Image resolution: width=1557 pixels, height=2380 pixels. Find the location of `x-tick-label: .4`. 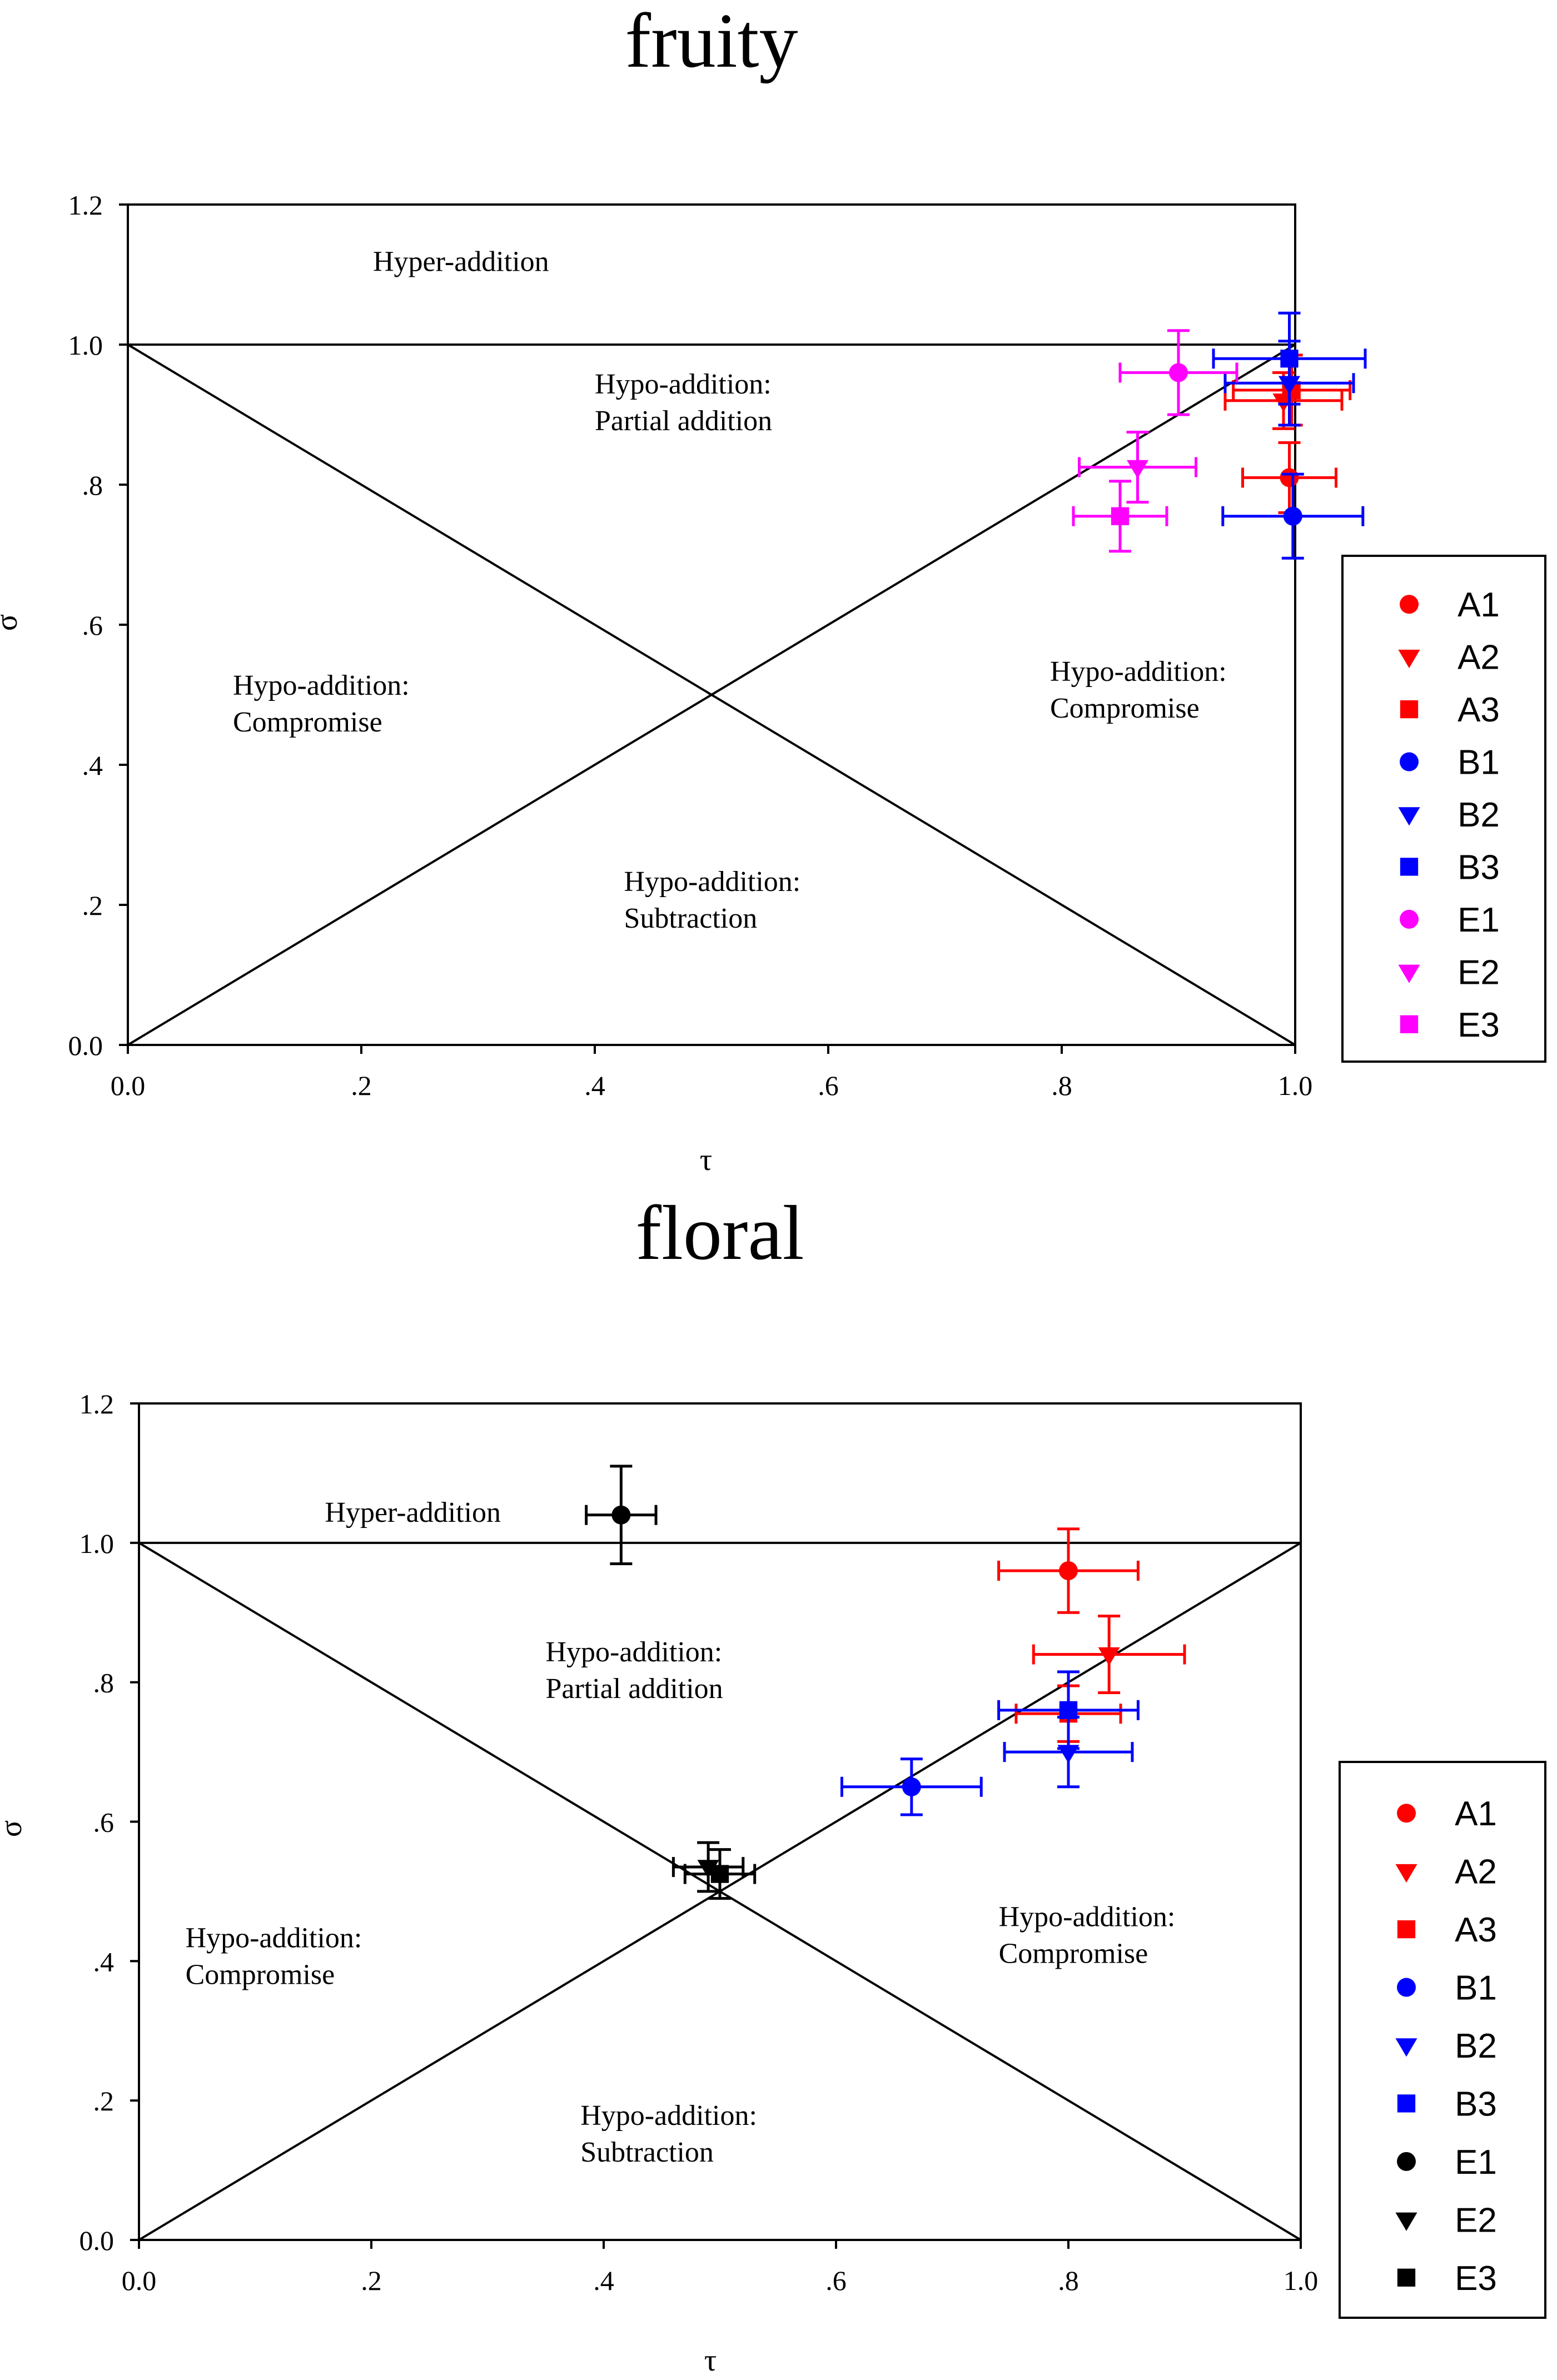

x-tick-label: .4 is located at coordinates (604, 2280).